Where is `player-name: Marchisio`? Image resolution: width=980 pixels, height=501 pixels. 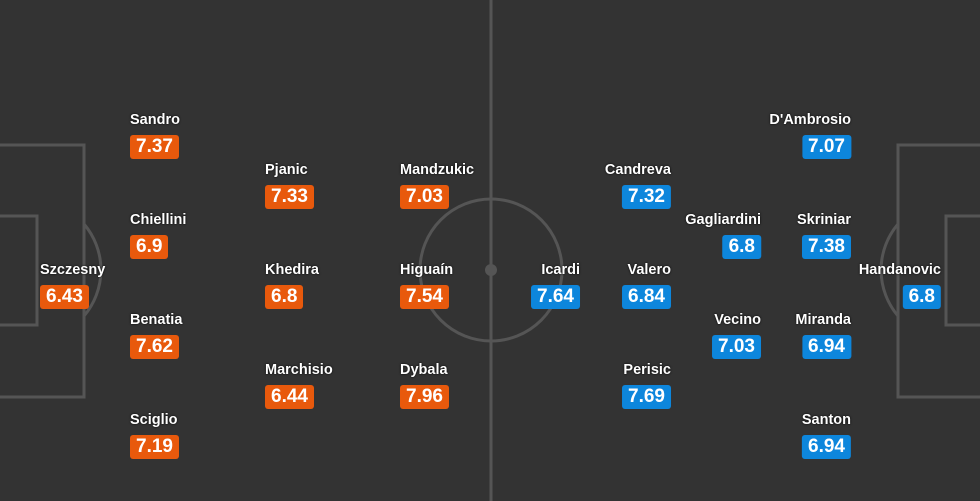 player-name: Marchisio is located at coordinates (299, 370).